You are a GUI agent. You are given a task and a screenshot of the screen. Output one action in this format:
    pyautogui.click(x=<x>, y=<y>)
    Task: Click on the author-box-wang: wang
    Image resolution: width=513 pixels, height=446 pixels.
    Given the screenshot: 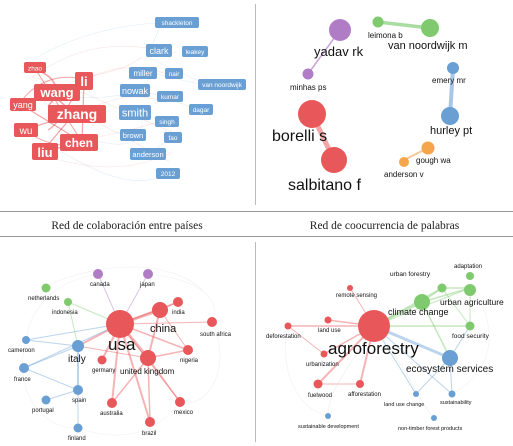 What is the action you would take?
    pyautogui.click(x=57, y=92)
    